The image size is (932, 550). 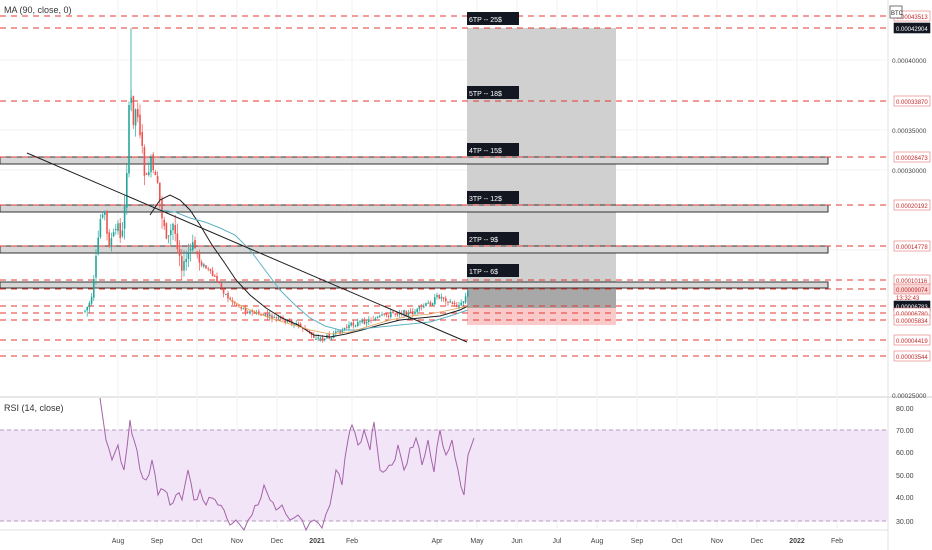 What do you see at coordinates (34, 408) in the screenshot?
I see `rsi-indicator-label: RSI (14, close)` at bounding box center [34, 408].